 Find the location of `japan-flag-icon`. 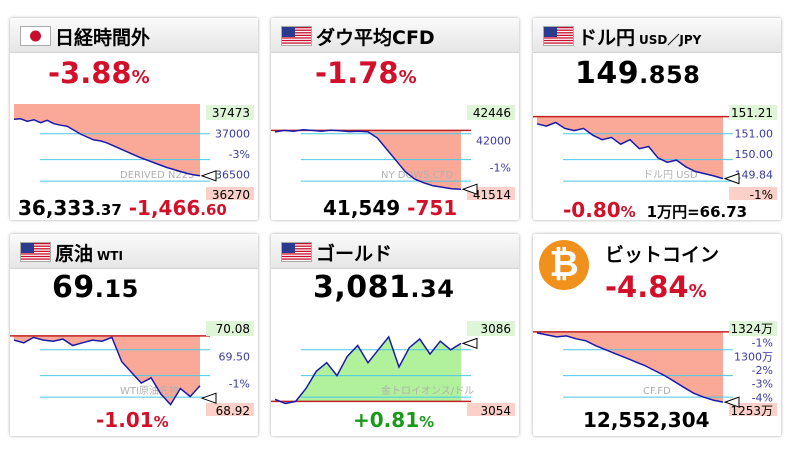

japan-flag-icon is located at coordinates (35, 36).